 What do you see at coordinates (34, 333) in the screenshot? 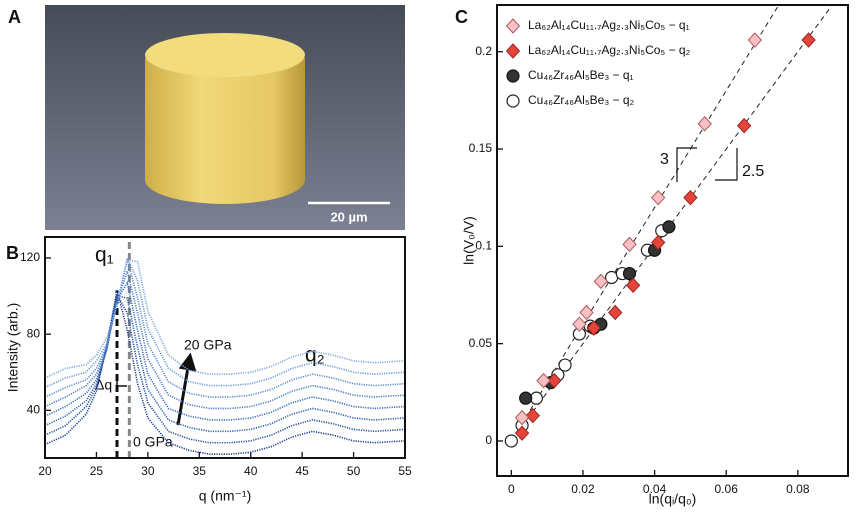
I see `y-tick-label: 80` at bounding box center [34, 333].